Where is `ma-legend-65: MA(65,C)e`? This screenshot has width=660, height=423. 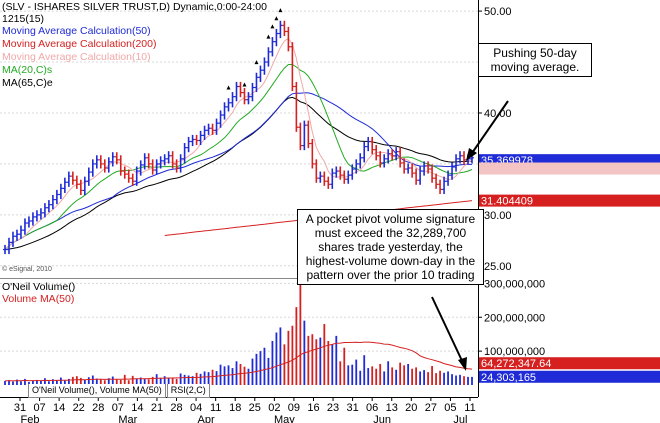
ma-legend-65: MA(65,C)e is located at coordinates (27, 83).